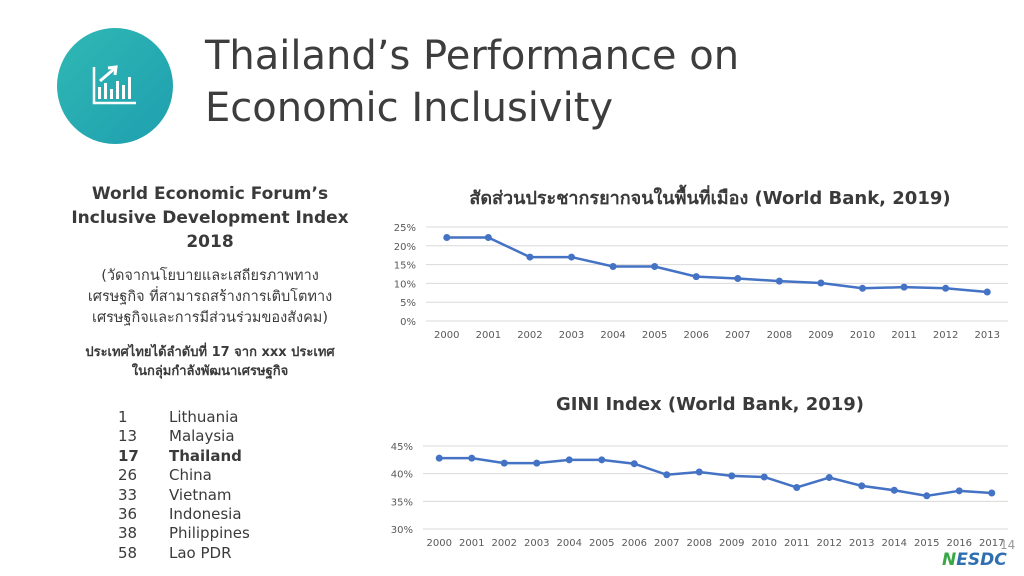 Image resolution: width=1024 pixels, height=576 pixels. I want to click on ranking-row: 13 Malaysia, so click(218, 436).